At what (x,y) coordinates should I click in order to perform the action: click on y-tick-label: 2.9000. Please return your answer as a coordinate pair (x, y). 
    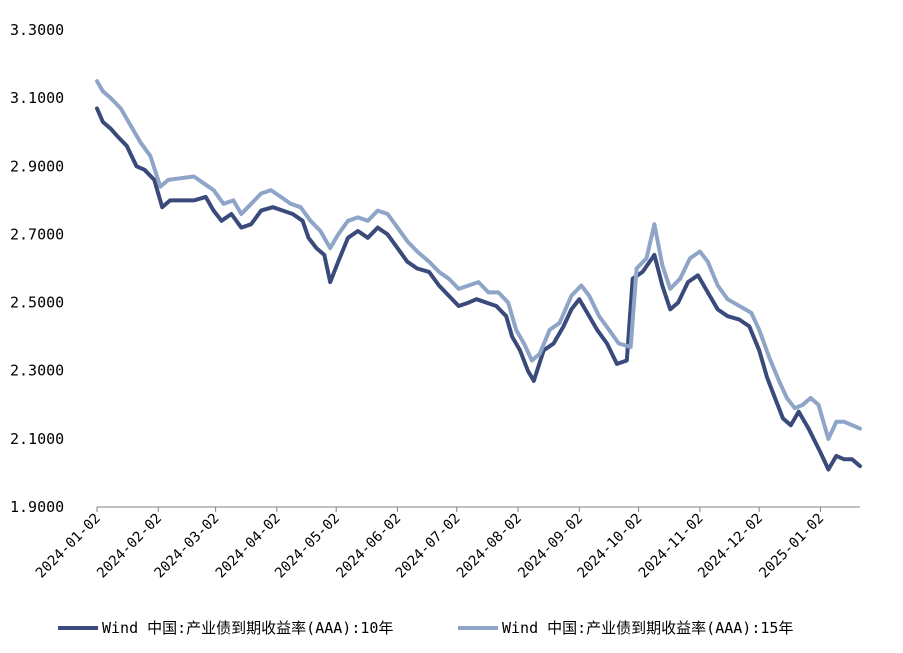
    Looking at the image, I should click on (37, 166).